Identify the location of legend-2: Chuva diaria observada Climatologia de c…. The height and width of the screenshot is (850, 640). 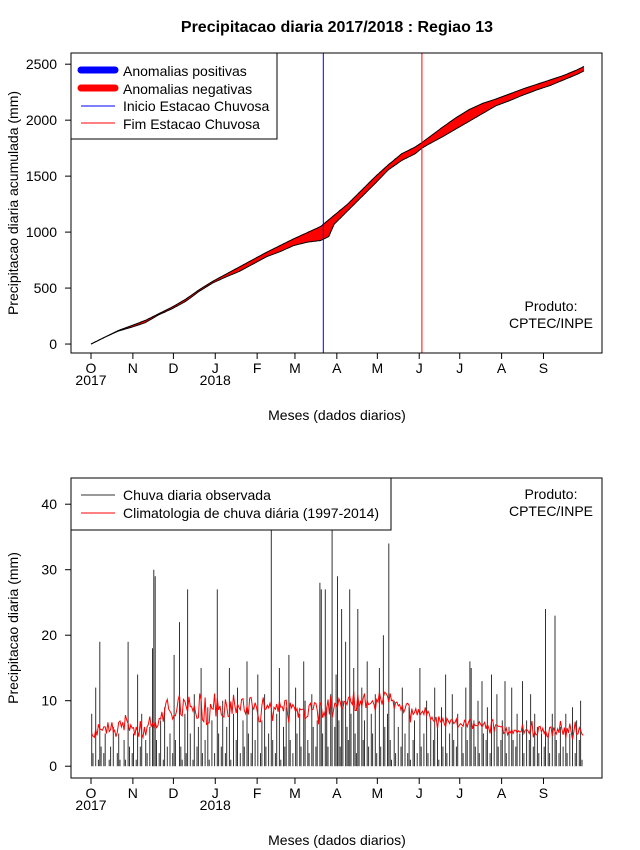
(231, 504).